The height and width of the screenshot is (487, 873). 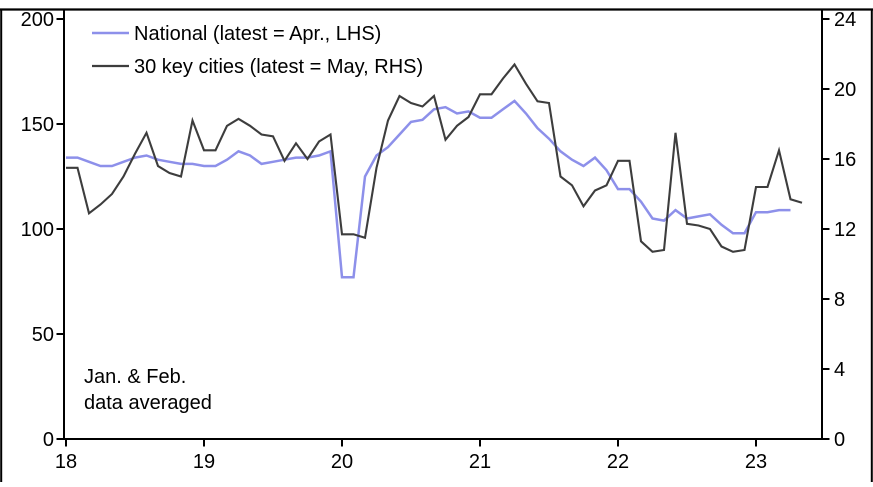 What do you see at coordinates (48, 440) in the screenshot?
I see `left-tick-label: 0` at bounding box center [48, 440].